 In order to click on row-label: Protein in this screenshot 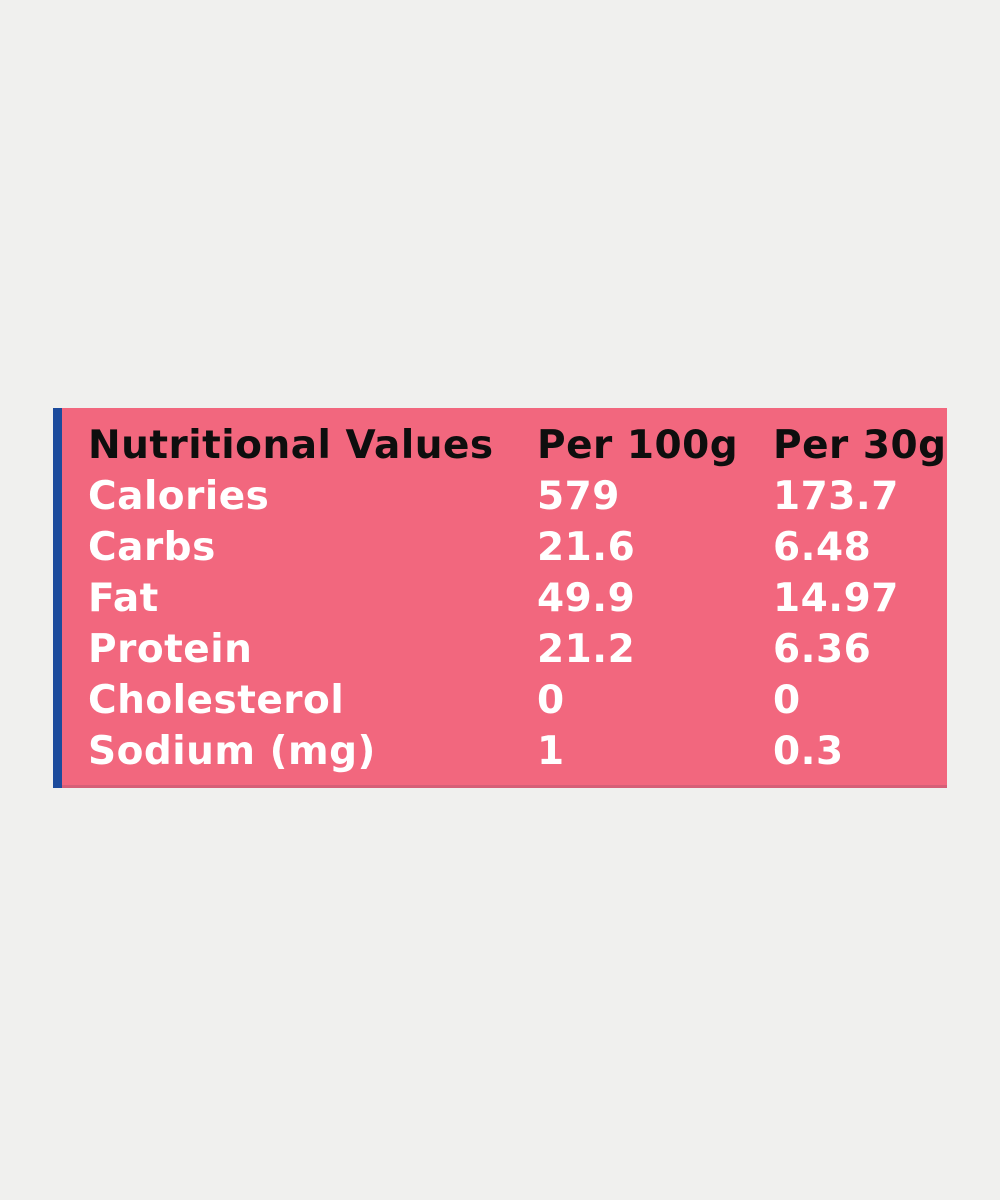, I will do `click(170, 649)`.